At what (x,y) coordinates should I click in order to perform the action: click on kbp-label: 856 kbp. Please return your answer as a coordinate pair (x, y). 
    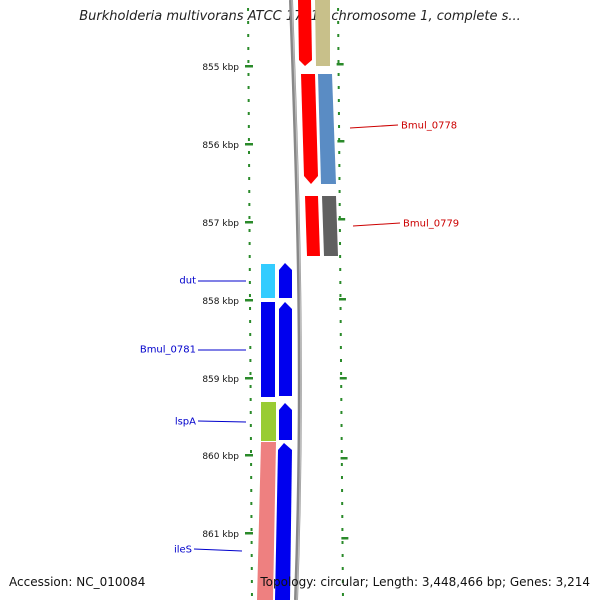
    Looking at the image, I should click on (220, 146).